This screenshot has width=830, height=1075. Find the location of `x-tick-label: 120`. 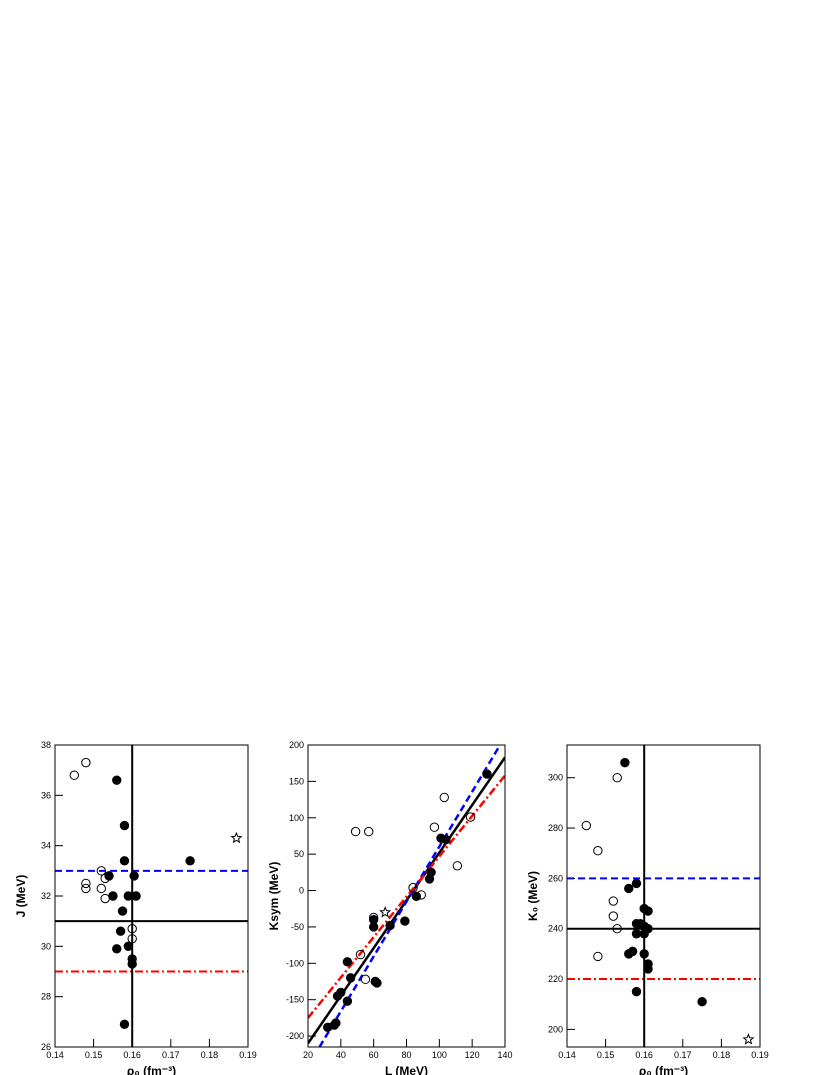

x-tick-label: 120 is located at coordinates (472, 1055).